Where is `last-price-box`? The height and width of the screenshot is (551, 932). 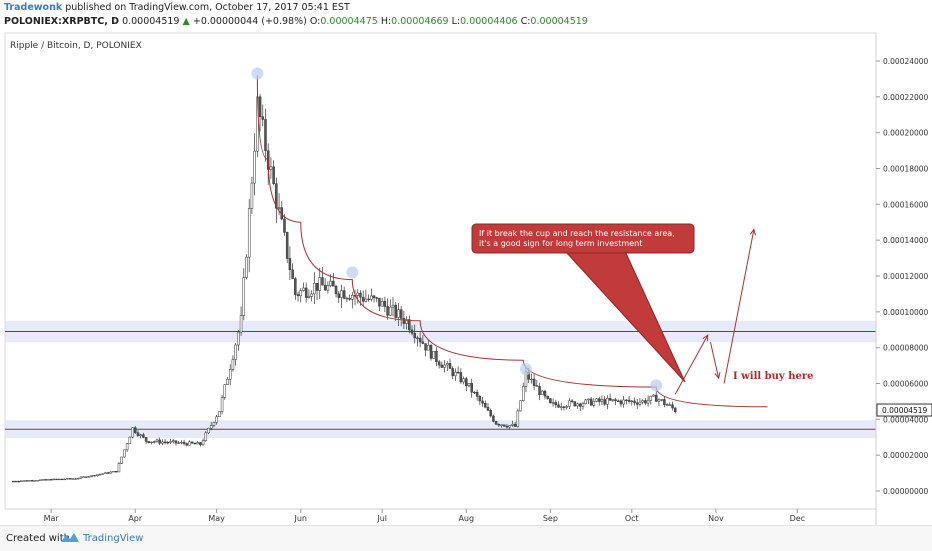 last-price-box is located at coordinates (904, 410).